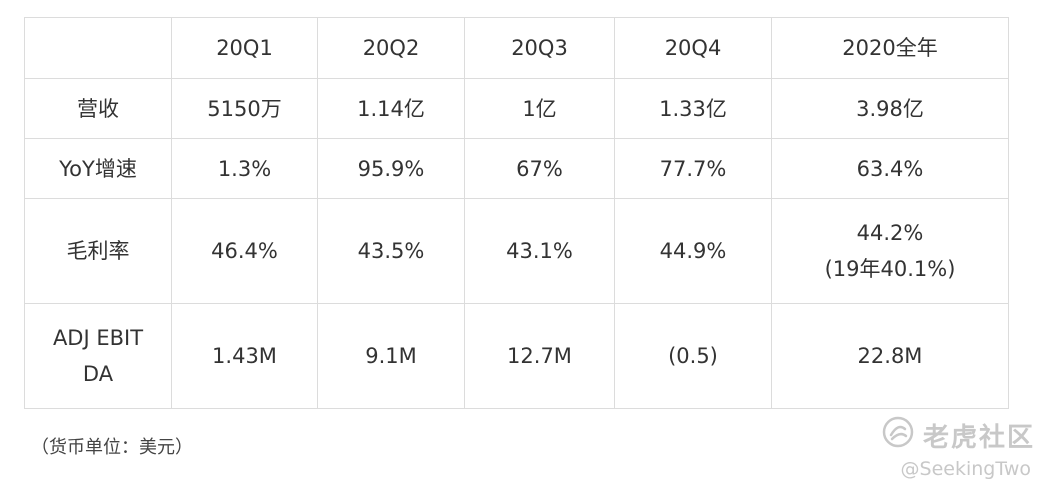 The image size is (1053, 493). I want to click on table-row-yoy-growth: YoY增速 1.3% 95.9% 67% 77.7% 63.4%, so click(516, 168).